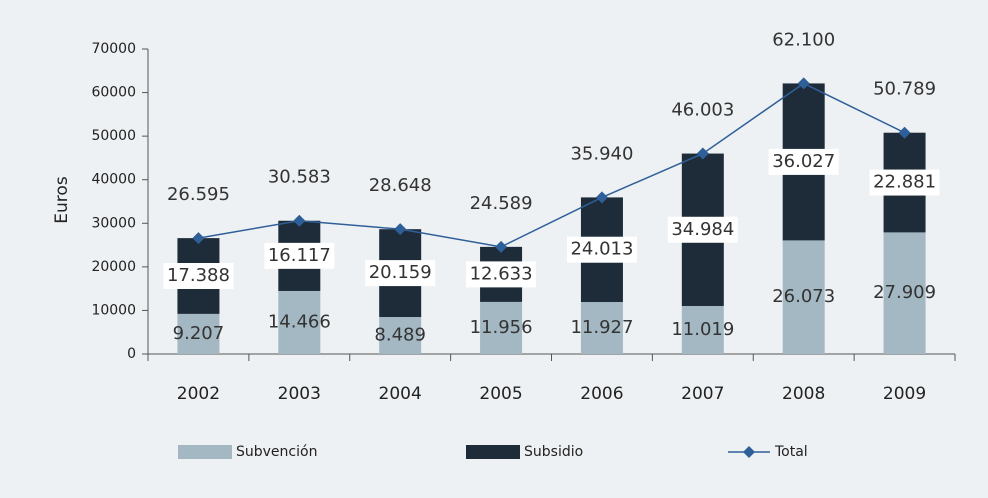  I want to click on legend-label: Subvención, so click(276, 452).